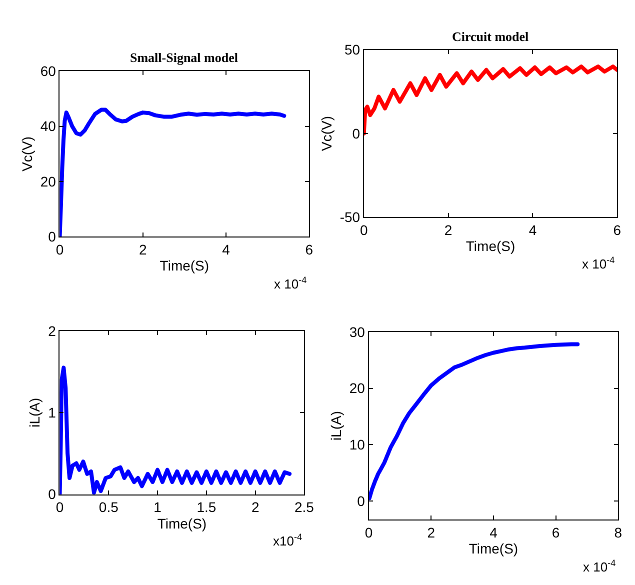  Describe the element at coordinates (108, 507) in the screenshot. I see `x-tick-label: 0.5` at that location.